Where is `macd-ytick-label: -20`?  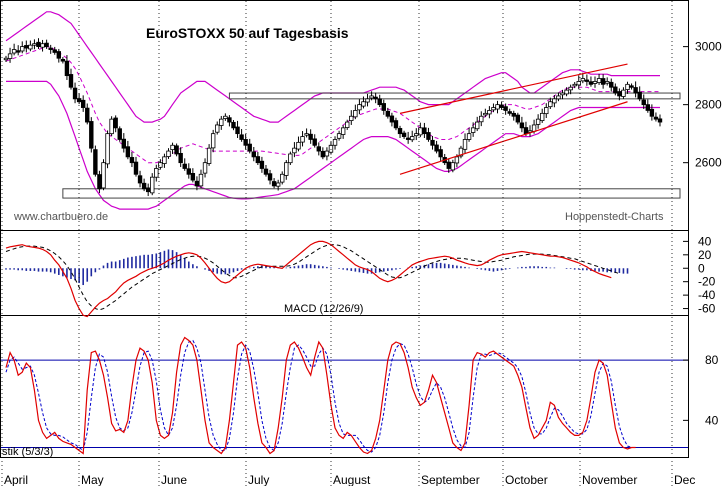
macd-ytick-label: -20 is located at coordinates (707, 282).